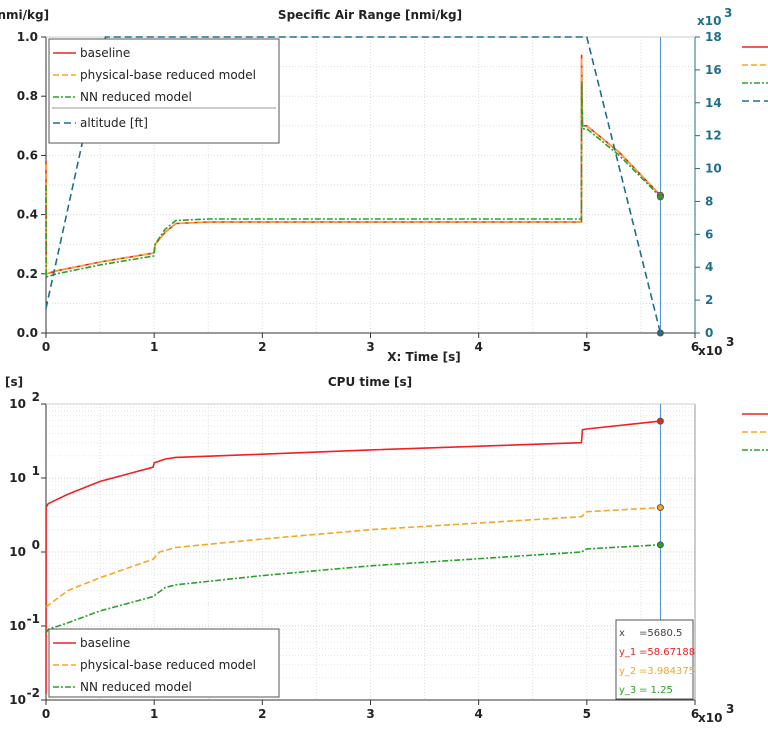 This screenshot has width=768, height=737. Describe the element at coordinates (27, 333) in the screenshot. I see `y-tick-label: 0.0` at that location.